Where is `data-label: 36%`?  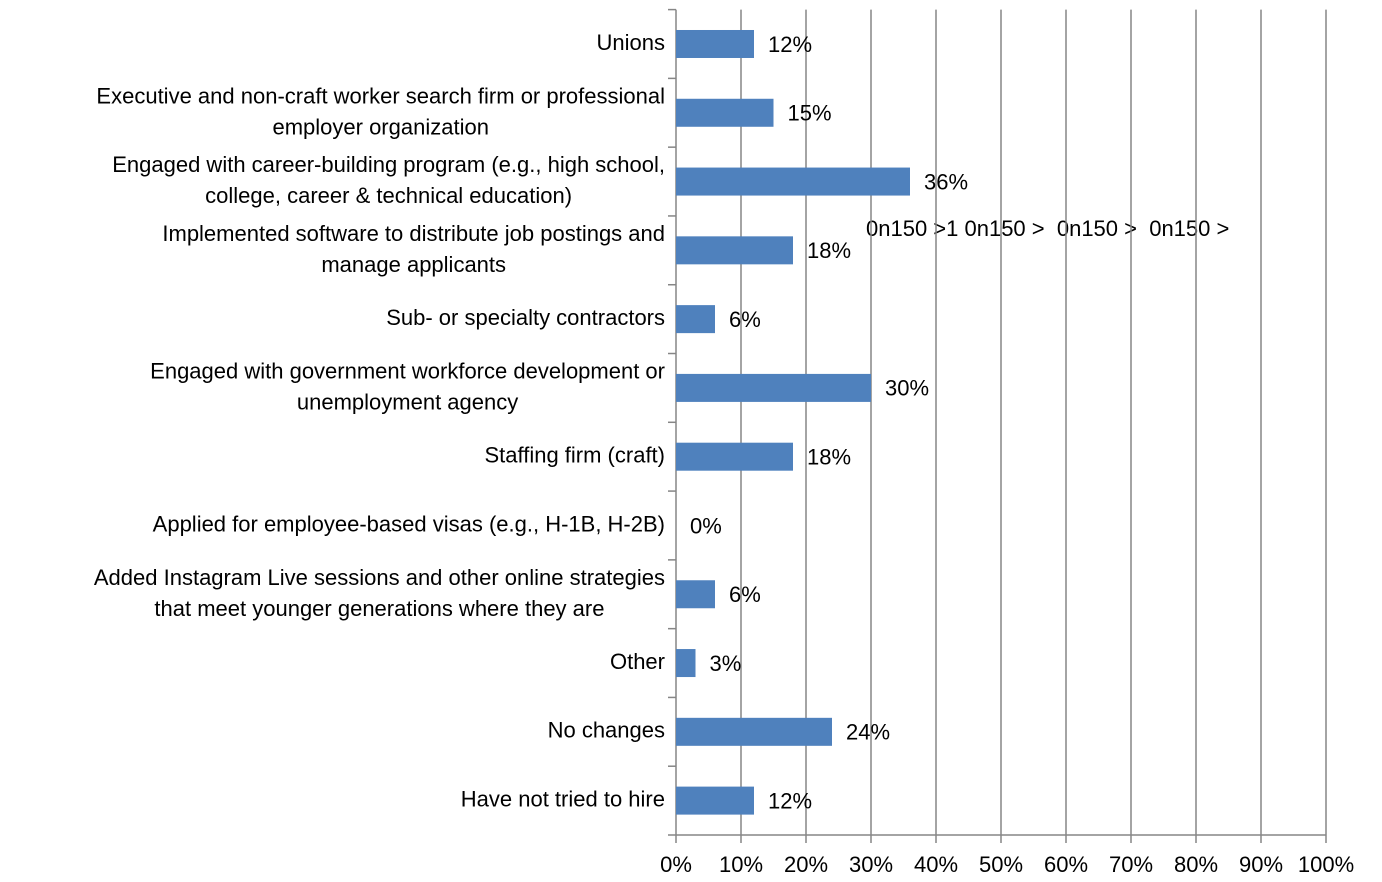
data-label: 36% is located at coordinates (946, 181).